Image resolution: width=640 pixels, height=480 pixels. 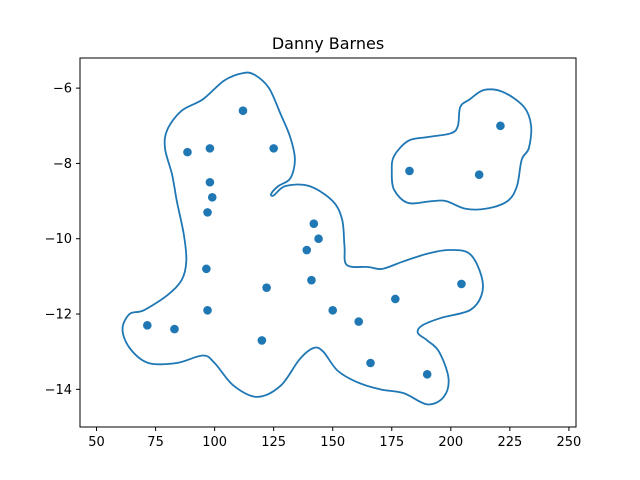 What do you see at coordinates (391, 442) in the screenshot?
I see `x-tick-label: 175` at bounding box center [391, 442].